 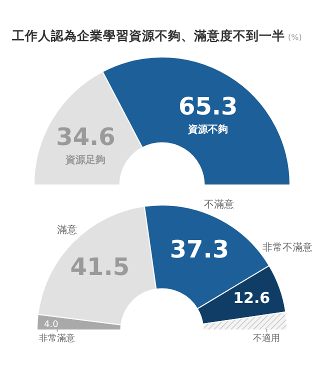 I want to click on slice-label: 非常滿意, so click(x=57, y=338).